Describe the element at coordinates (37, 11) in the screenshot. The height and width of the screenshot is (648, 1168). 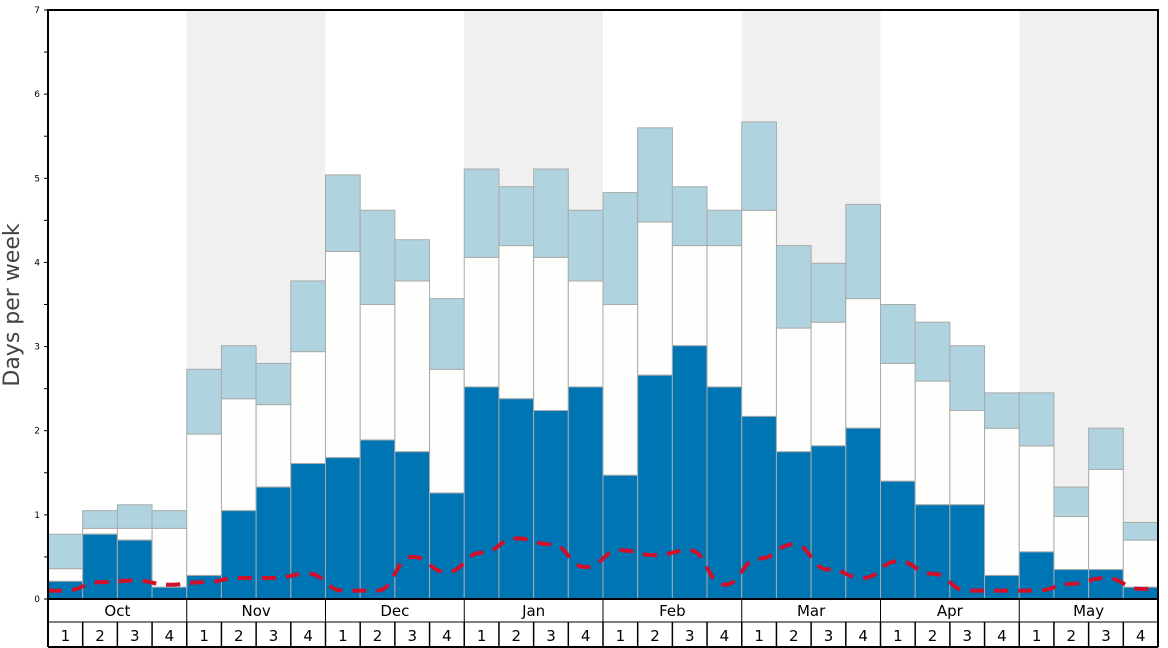
I see `y-tick-label: 7` at that location.